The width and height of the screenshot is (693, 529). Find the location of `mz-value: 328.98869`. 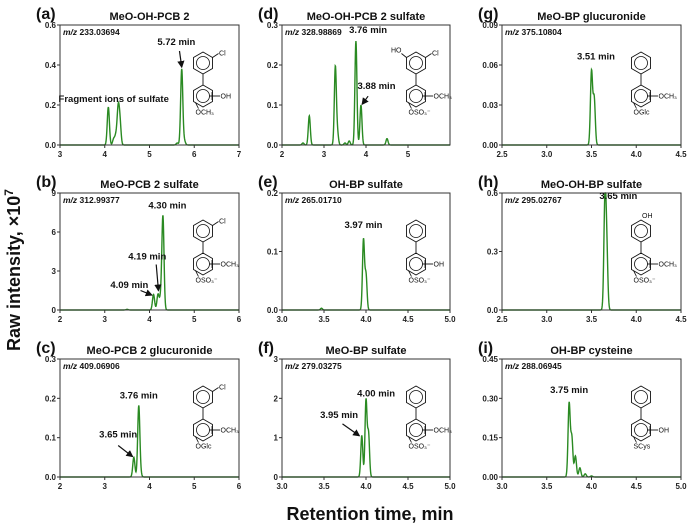

mz-value: 328.98869 is located at coordinates (322, 32).